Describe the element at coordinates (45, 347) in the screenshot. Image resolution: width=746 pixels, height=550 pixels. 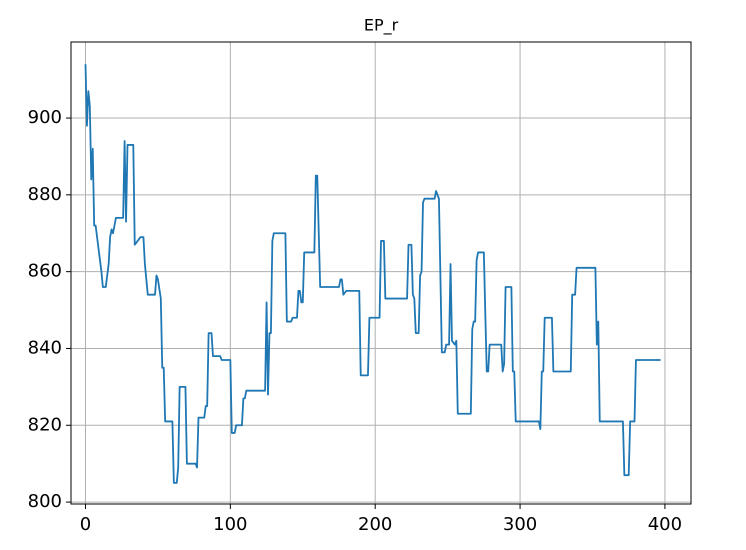
I see `y-tick-label: 840` at that location.